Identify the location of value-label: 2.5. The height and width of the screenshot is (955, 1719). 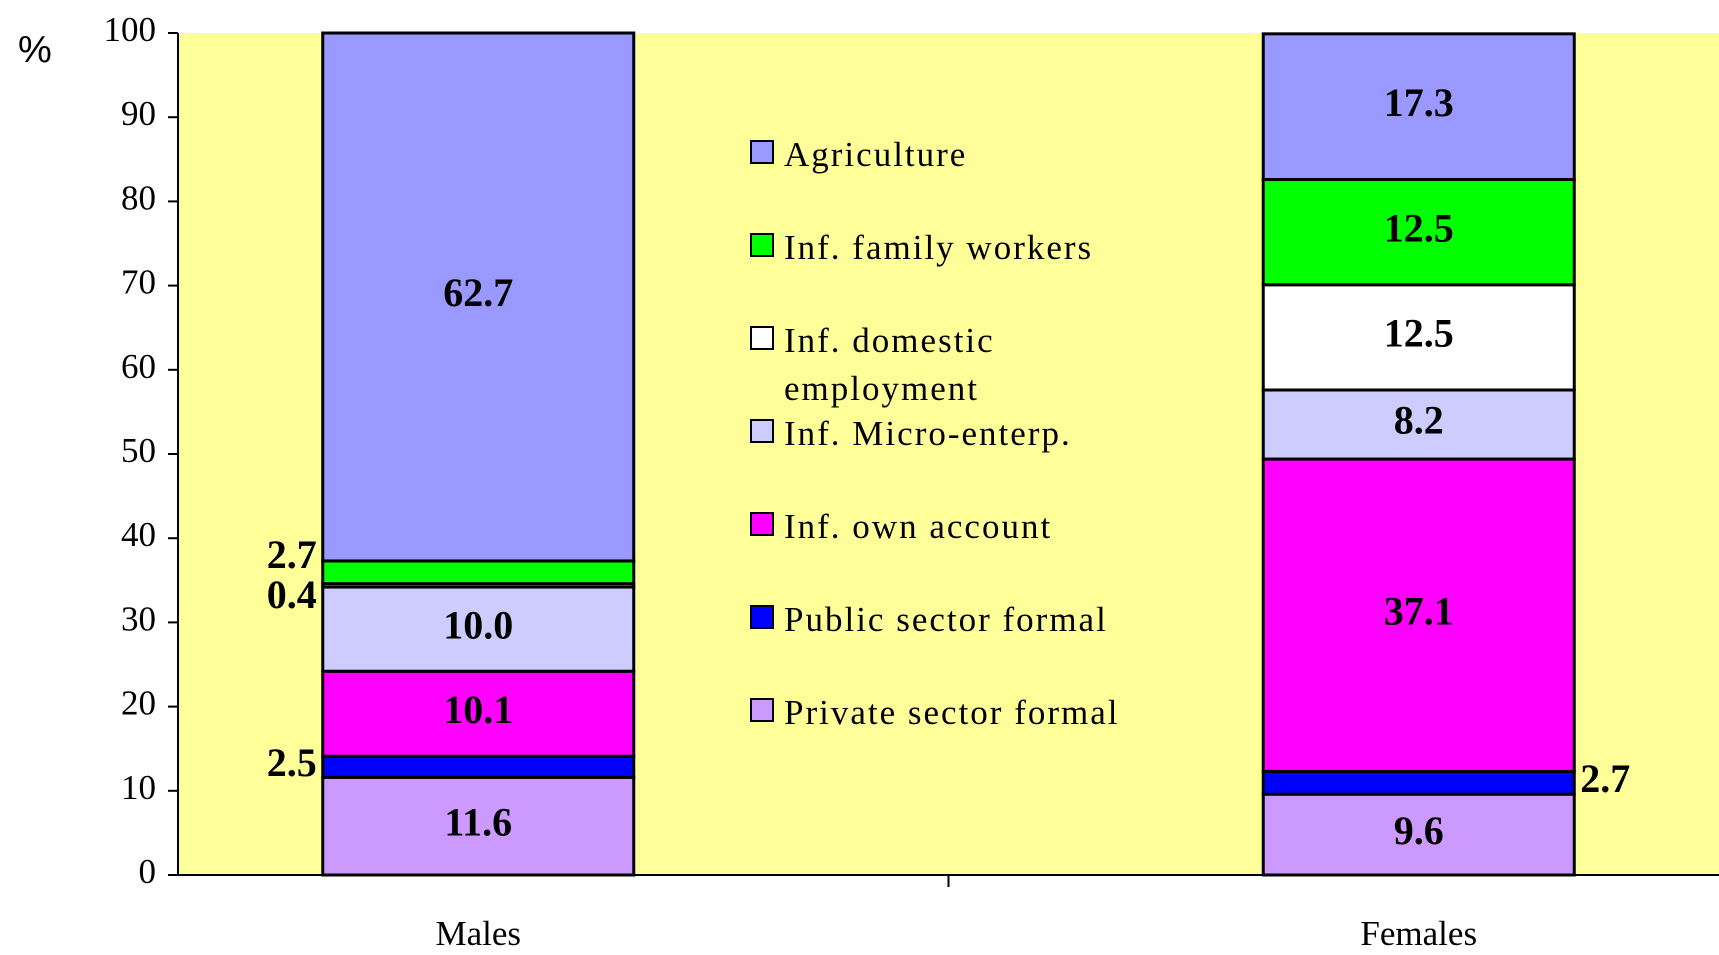
(292, 762).